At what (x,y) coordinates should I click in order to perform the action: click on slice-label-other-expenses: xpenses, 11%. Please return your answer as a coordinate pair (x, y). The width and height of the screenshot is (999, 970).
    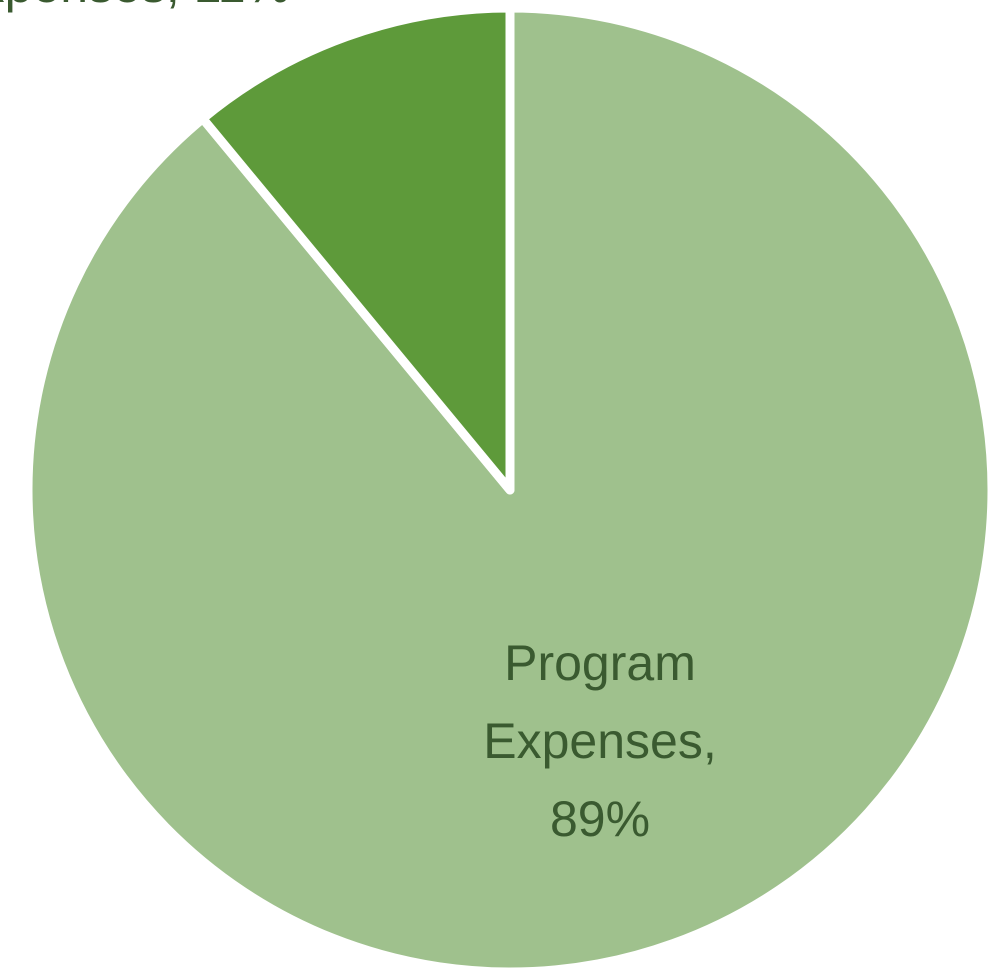
    Looking at the image, I should click on (145, 6).